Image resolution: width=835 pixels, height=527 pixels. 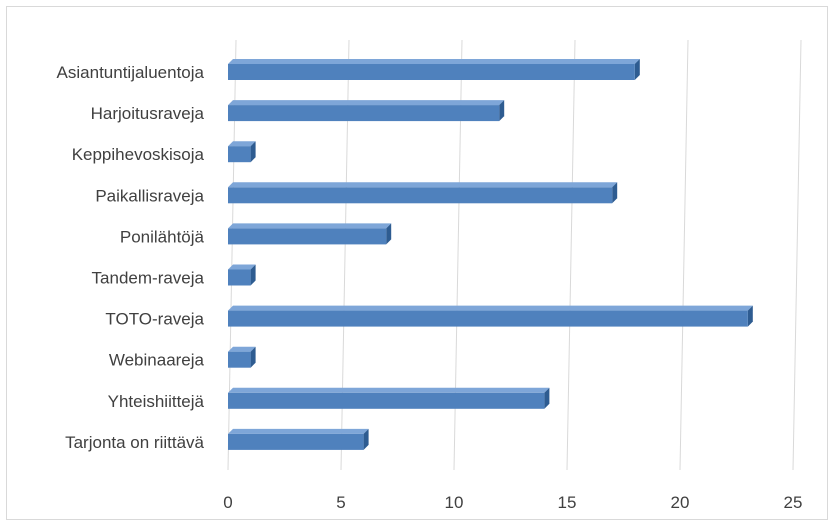 I want to click on x-tick-label: 5, so click(x=340, y=502).